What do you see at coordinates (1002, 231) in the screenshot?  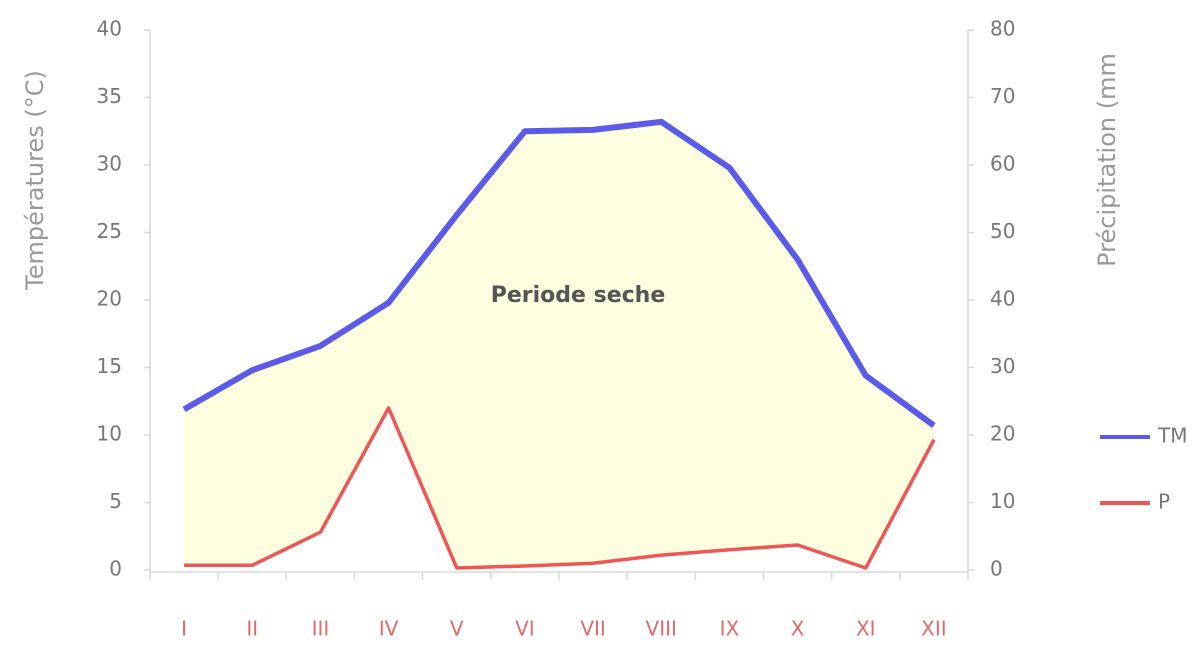 I see `y2-tick-label: 50` at bounding box center [1002, 231].